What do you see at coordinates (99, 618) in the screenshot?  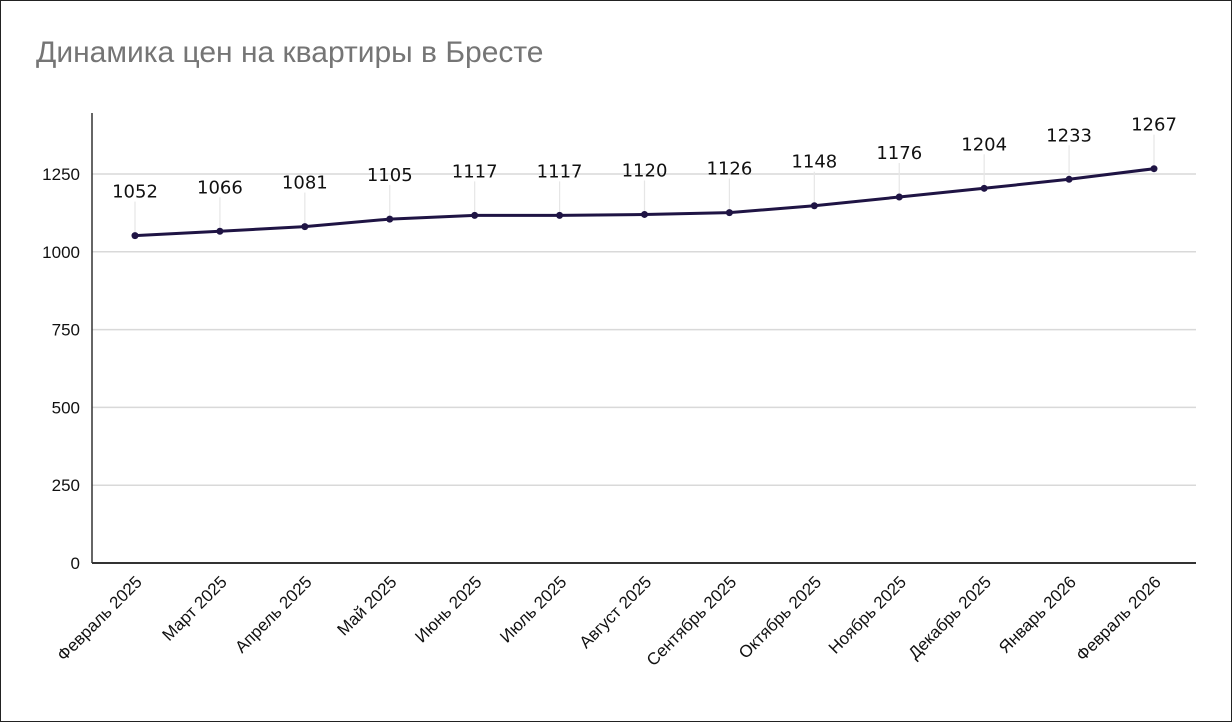 I see `x-tick-label: Февраль 2025` at bounding box center [99, 618].